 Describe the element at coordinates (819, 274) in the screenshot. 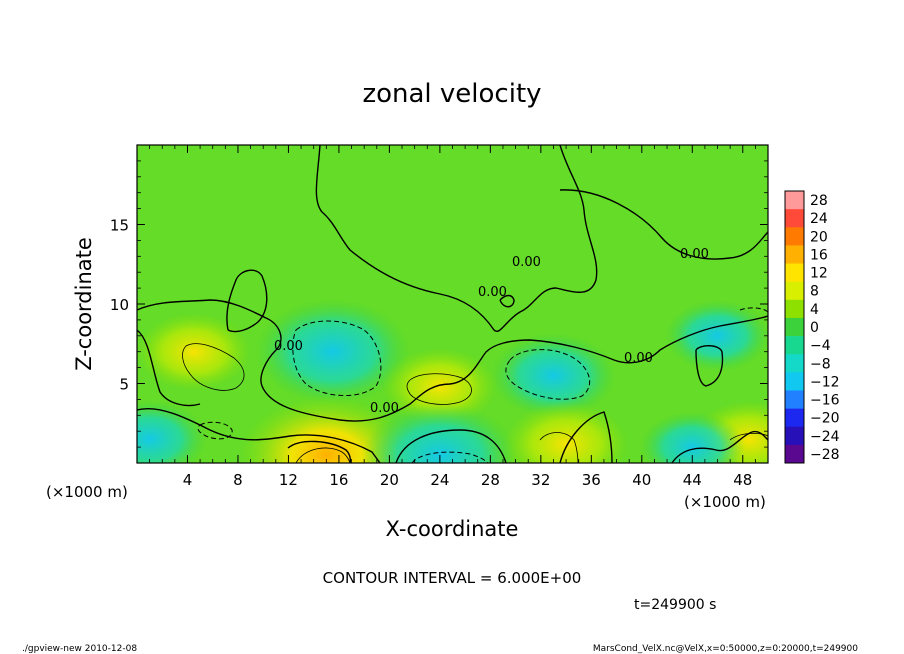

I see `colorbar-label: 12` at that location.